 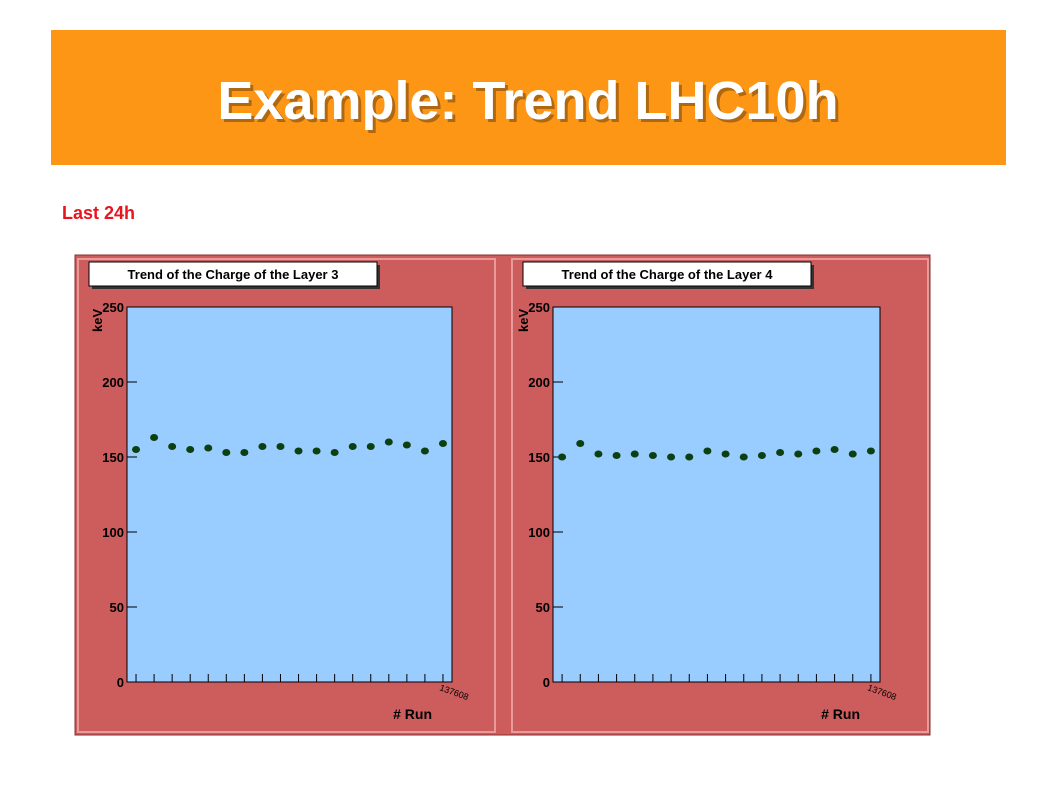 I want to click on chart-title: Trend of the Charge of the Layer 4, so click(x=668, y=274).